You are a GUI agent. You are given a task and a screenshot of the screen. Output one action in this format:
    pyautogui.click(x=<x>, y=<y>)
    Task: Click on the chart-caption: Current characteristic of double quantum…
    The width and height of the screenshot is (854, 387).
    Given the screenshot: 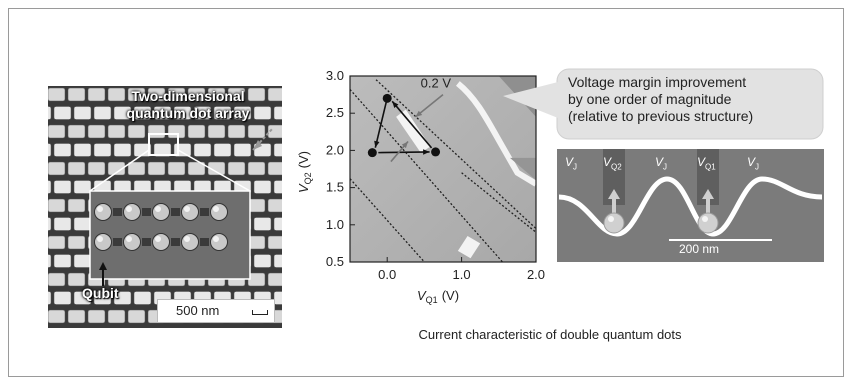 What is the action you would take?
    pyautogui.click(x=550, y=334)
    